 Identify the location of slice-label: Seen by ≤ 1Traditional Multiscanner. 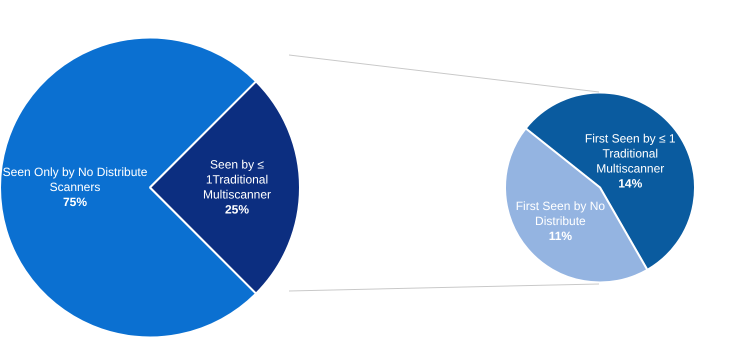
(237, 179).